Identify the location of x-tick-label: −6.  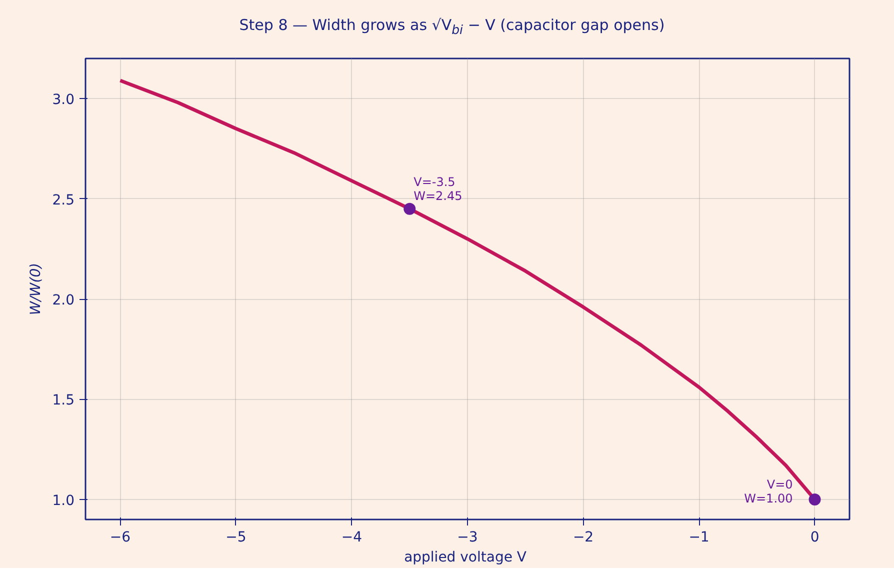
(120, 538).